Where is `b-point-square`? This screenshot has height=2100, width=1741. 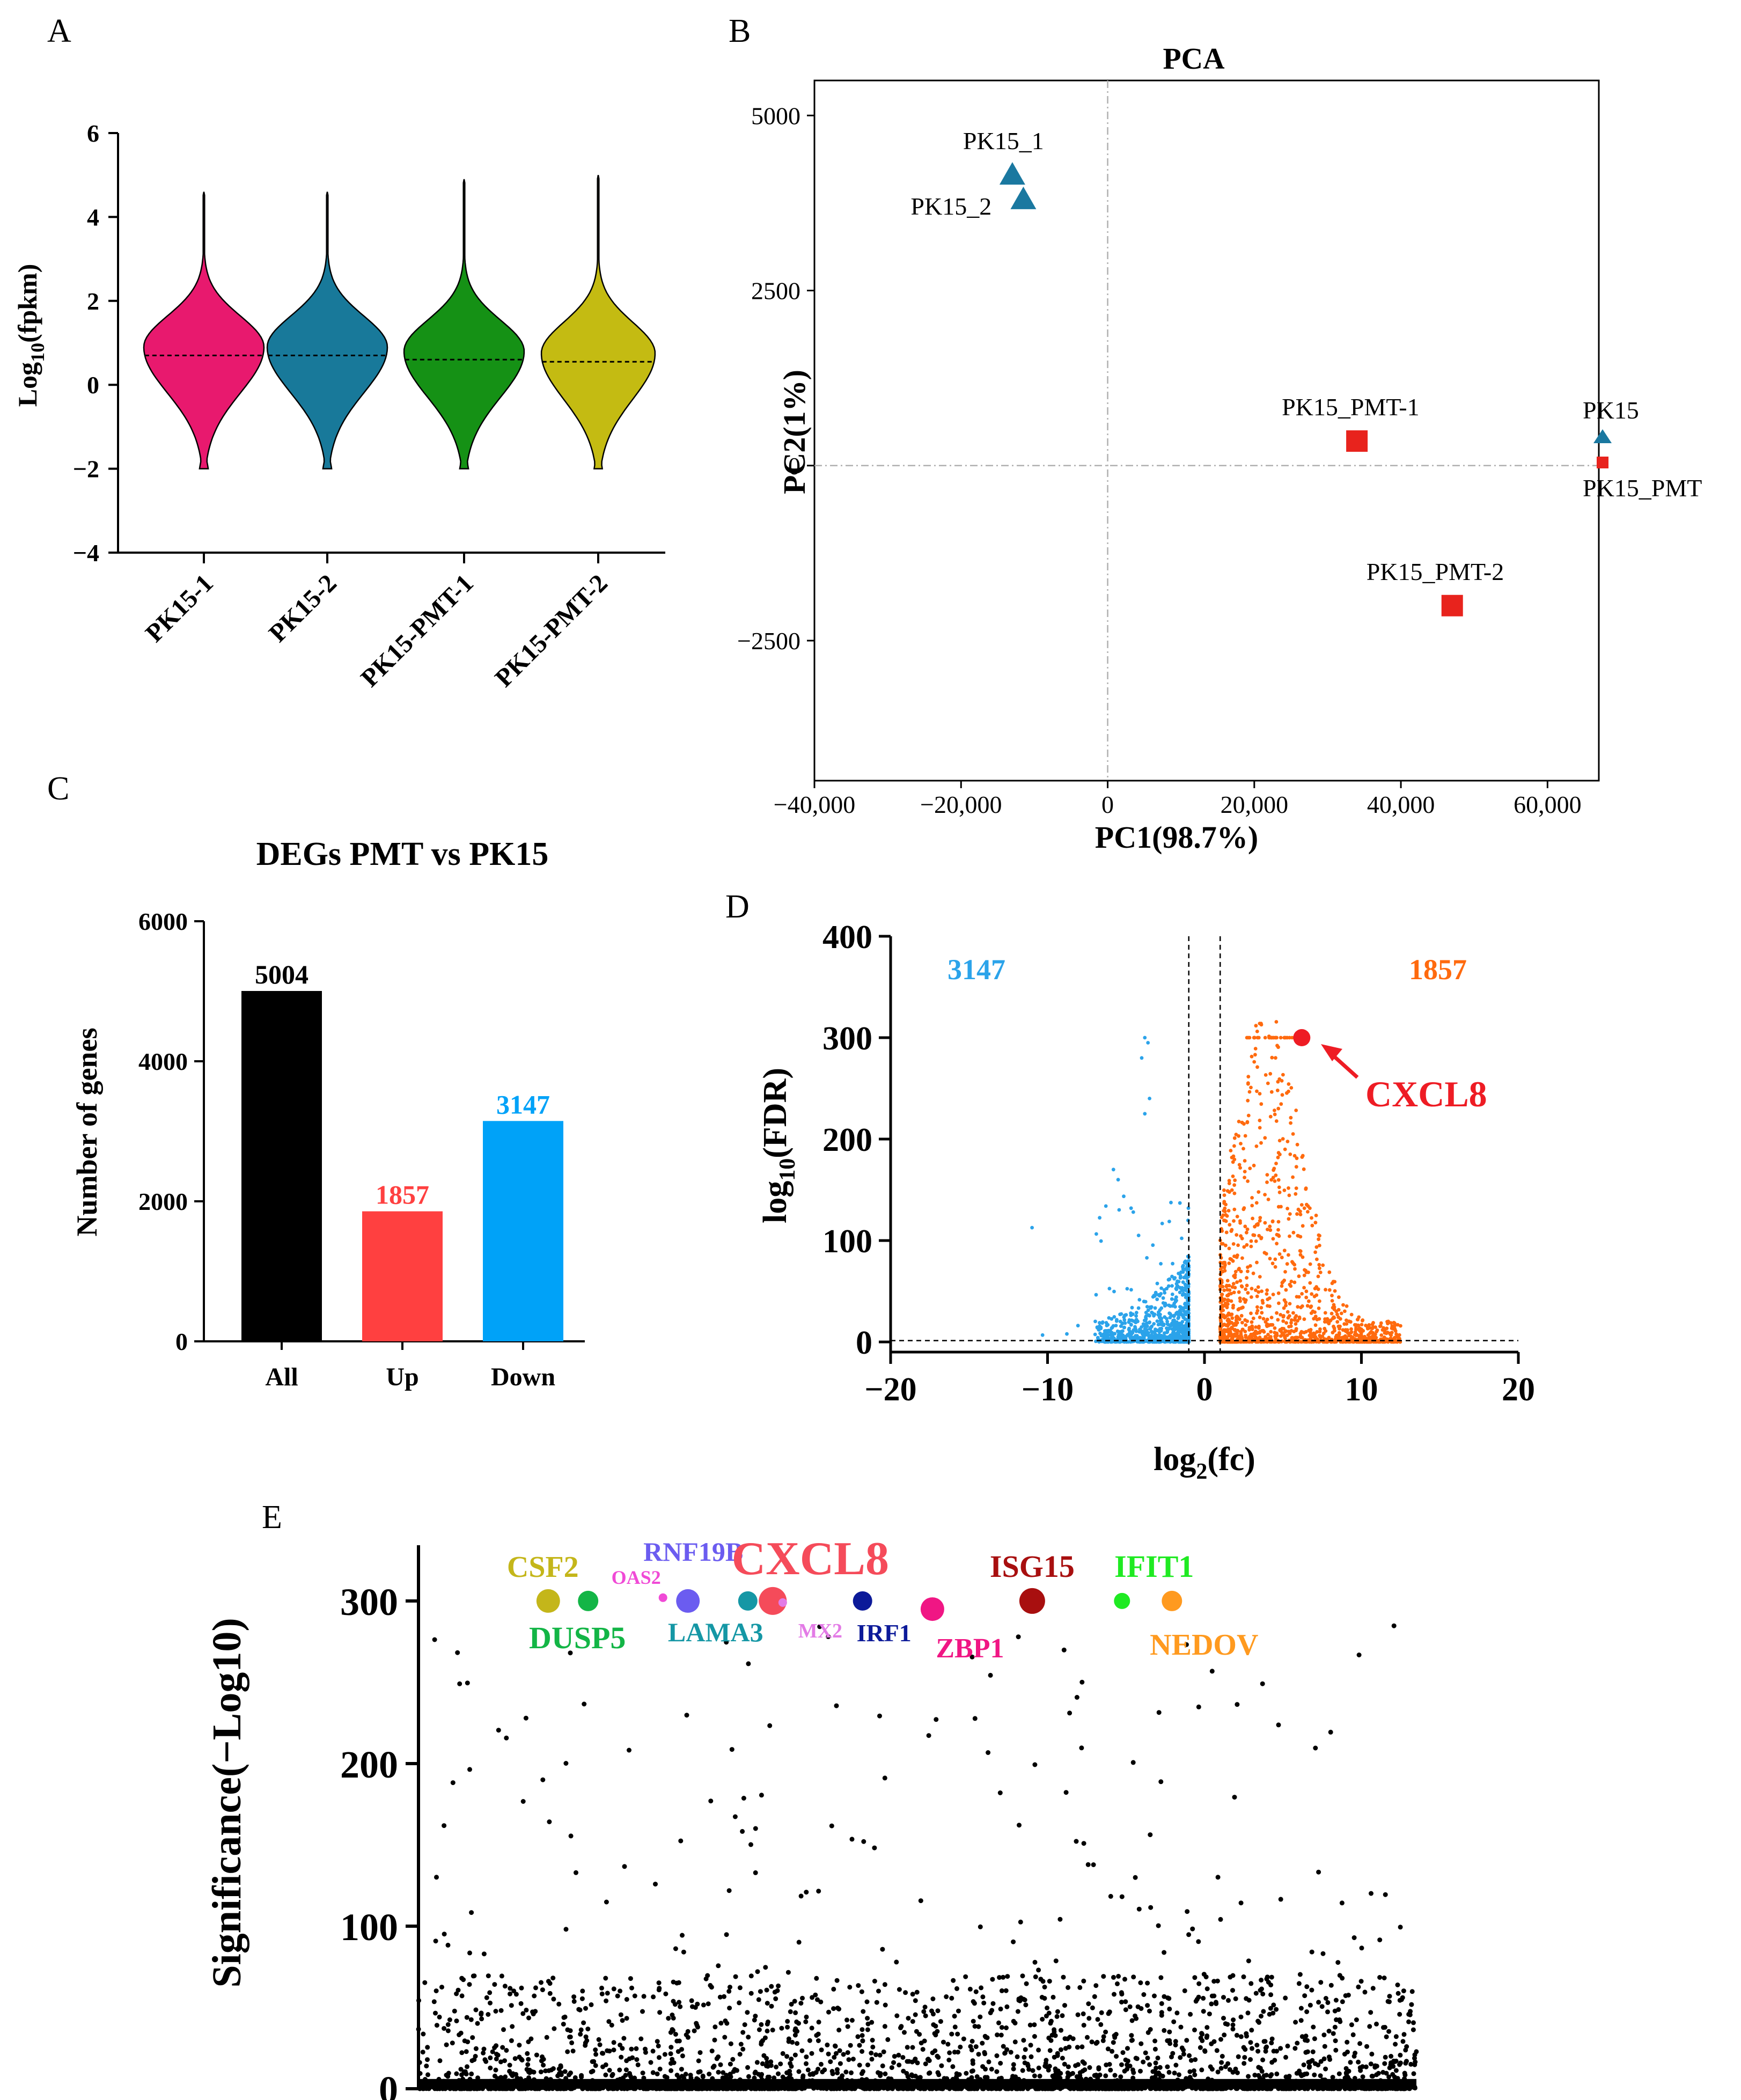 b-point-square is located at coordinates (1357, 441).